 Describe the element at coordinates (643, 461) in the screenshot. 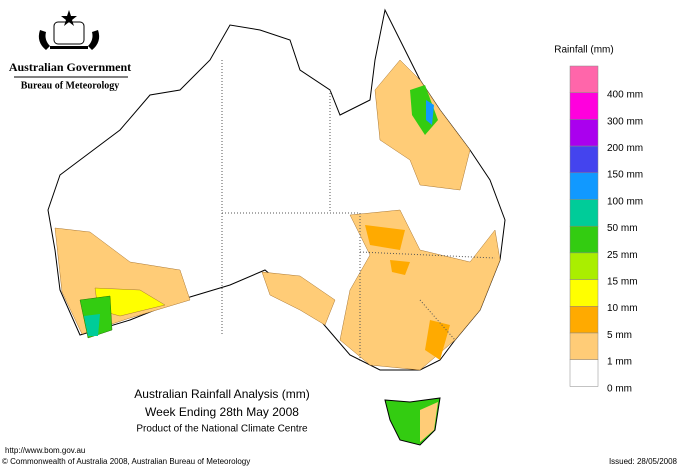

I see `issued: Issued: 28/05/2008` at that location.